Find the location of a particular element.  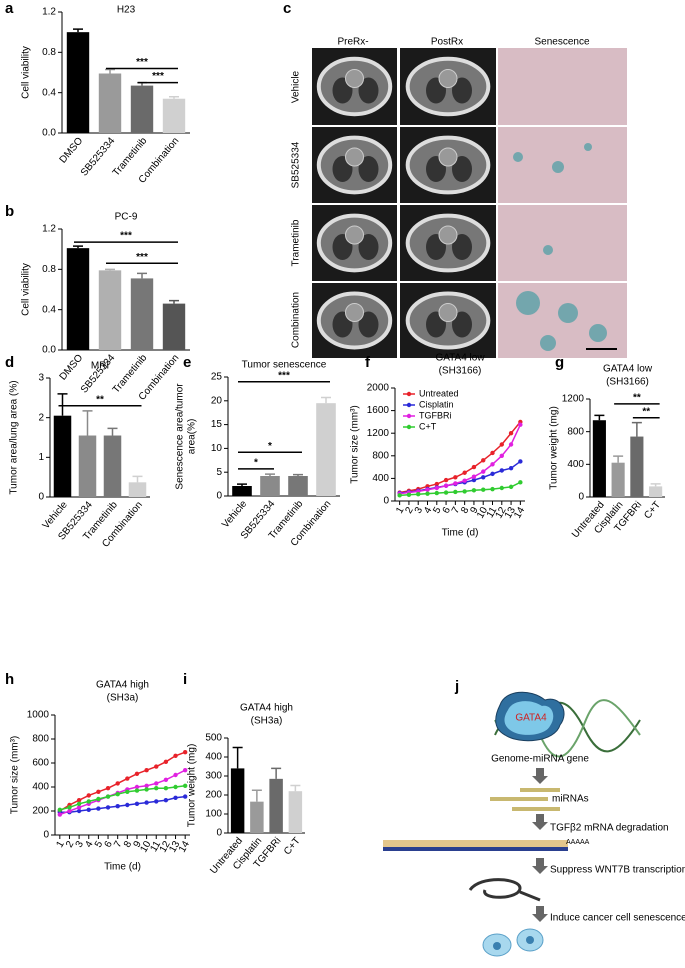

y-tick-label: 0.0 is located at coordinates (49, 350).